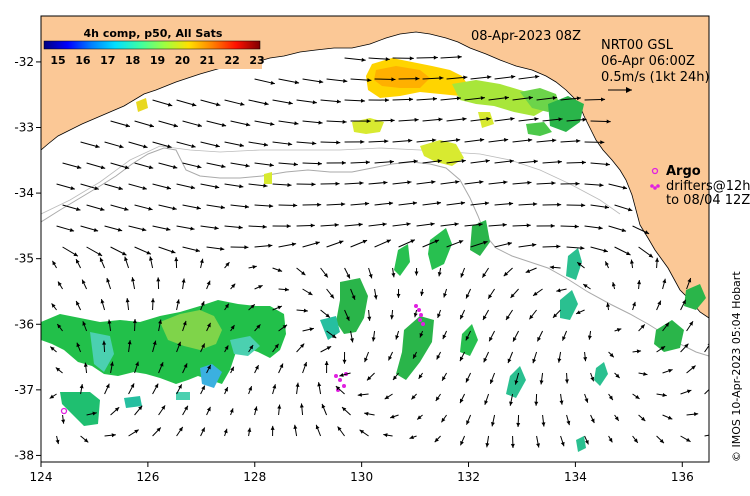  I want to click on colorbar-tick-label: 22, so click(231, 60).